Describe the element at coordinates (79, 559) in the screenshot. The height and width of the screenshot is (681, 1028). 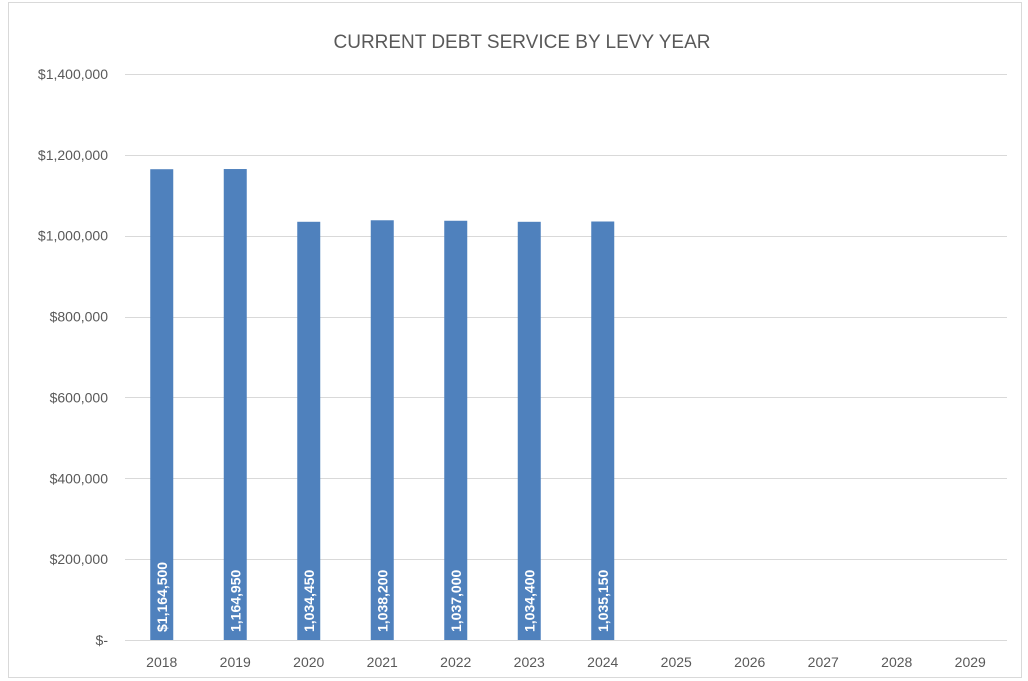
I see `y-tick-label: $200,000` at that location.